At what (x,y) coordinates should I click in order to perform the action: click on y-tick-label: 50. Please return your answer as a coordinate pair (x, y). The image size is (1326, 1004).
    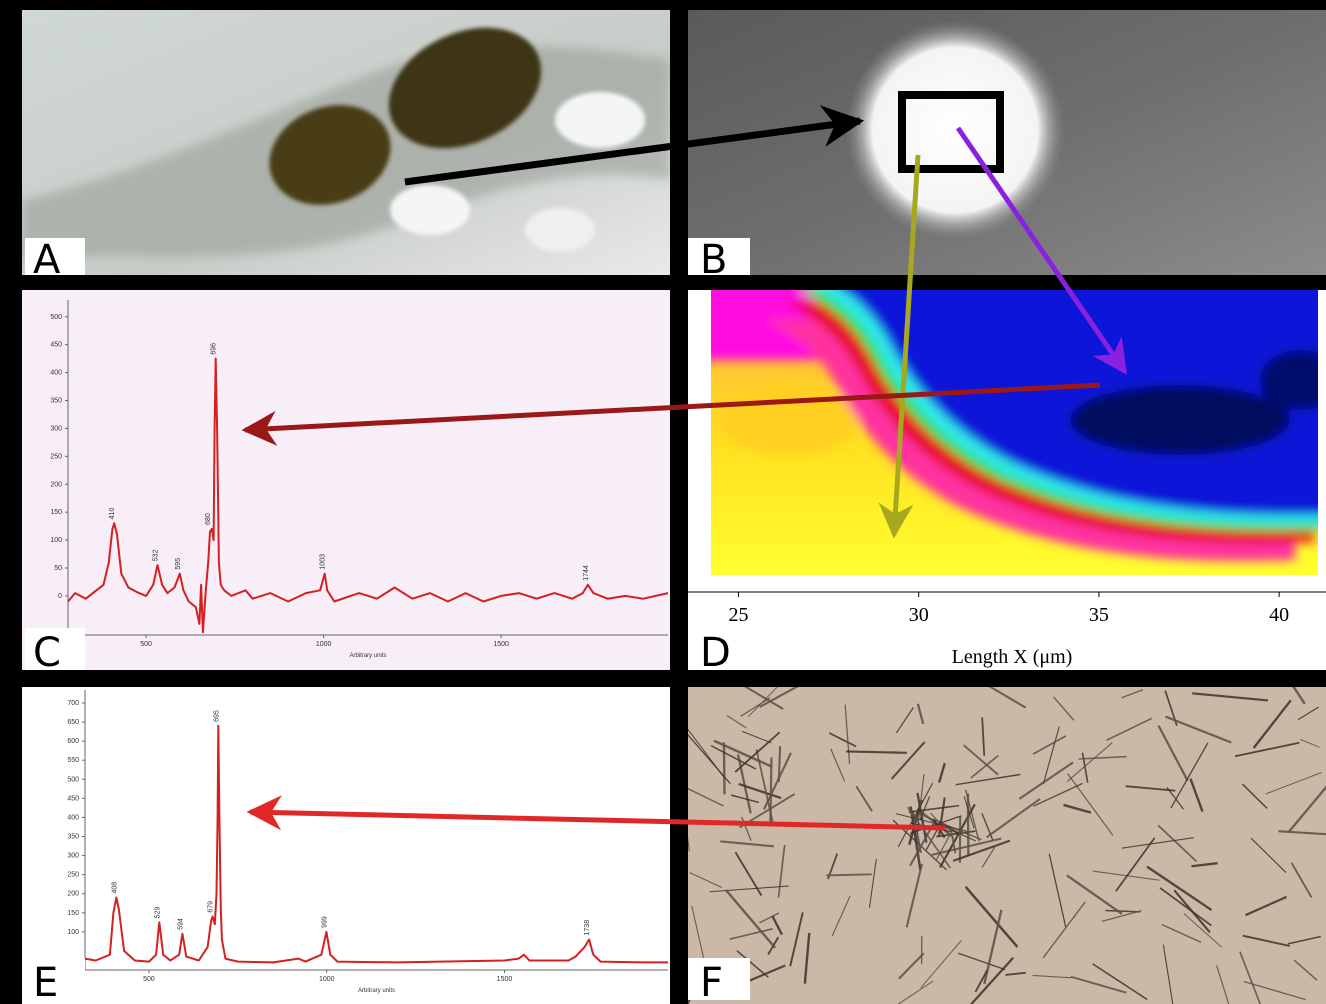
    Looking at the image, I should click on (58, 568).